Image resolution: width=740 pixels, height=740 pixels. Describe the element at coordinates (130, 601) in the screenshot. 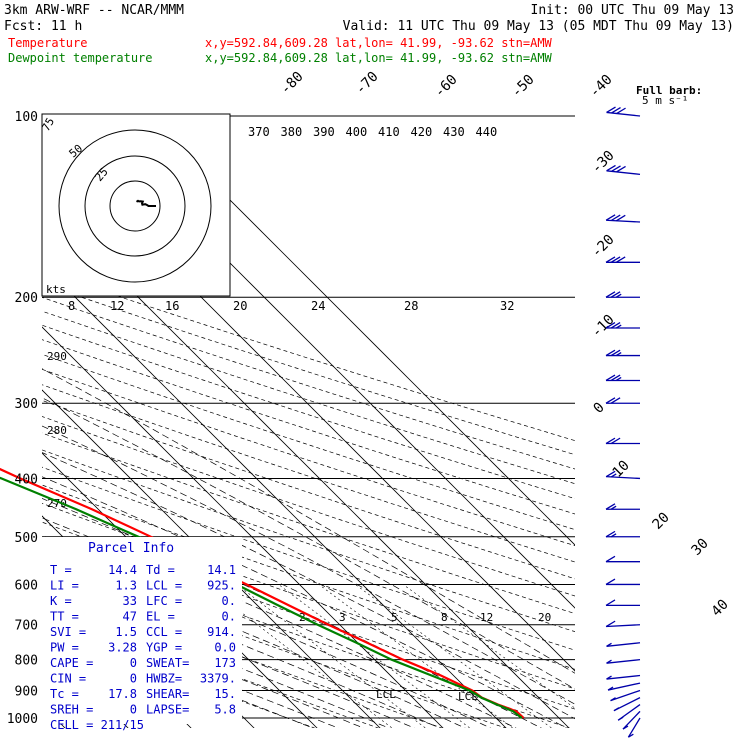

I see `parcel-value: 33` at that location.